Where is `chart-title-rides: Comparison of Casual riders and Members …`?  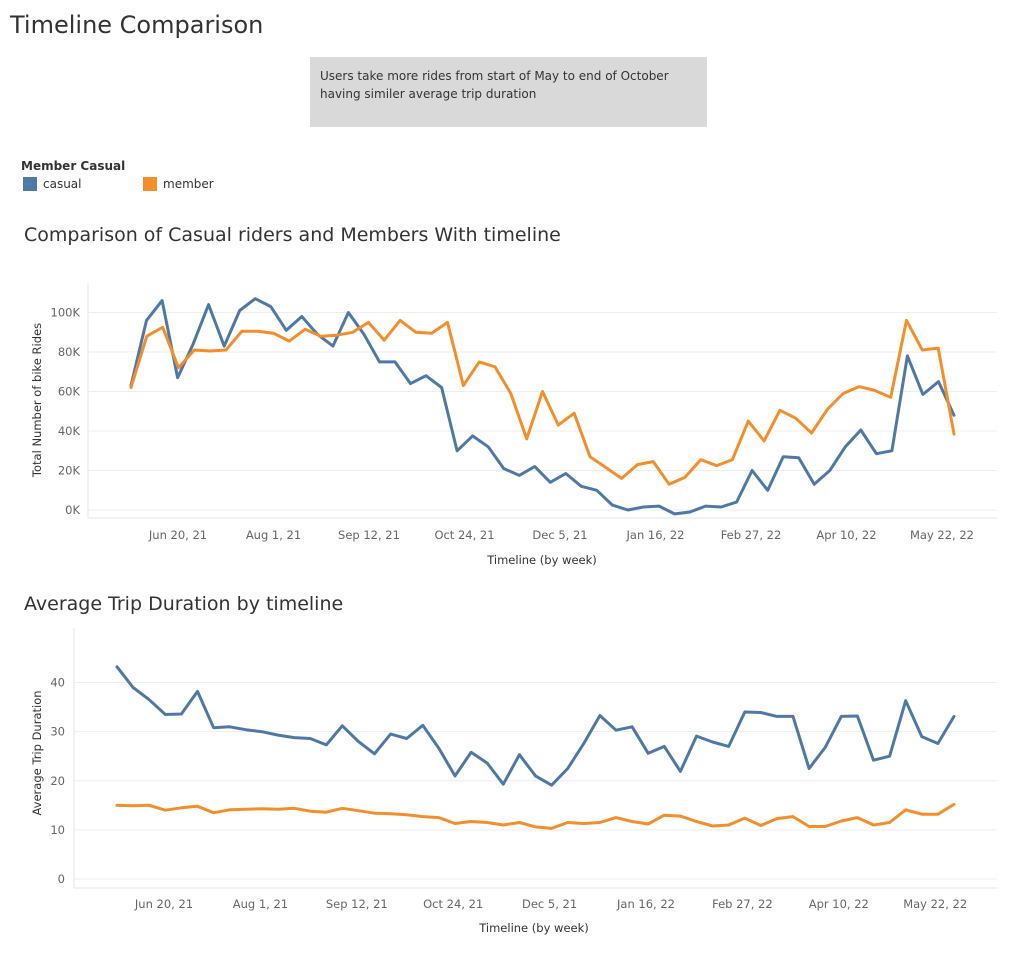
chart-title-rides: Comparison of Casual riders and Members … is located at coordinates (292, 235).